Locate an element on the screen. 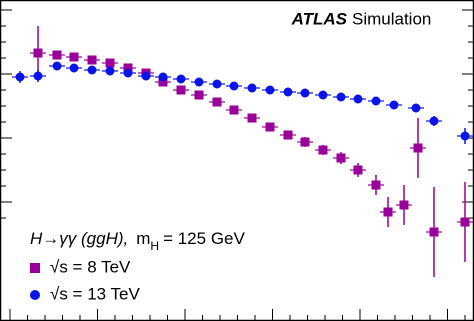  mass-symbol: m is located at coordinates (143, 238).